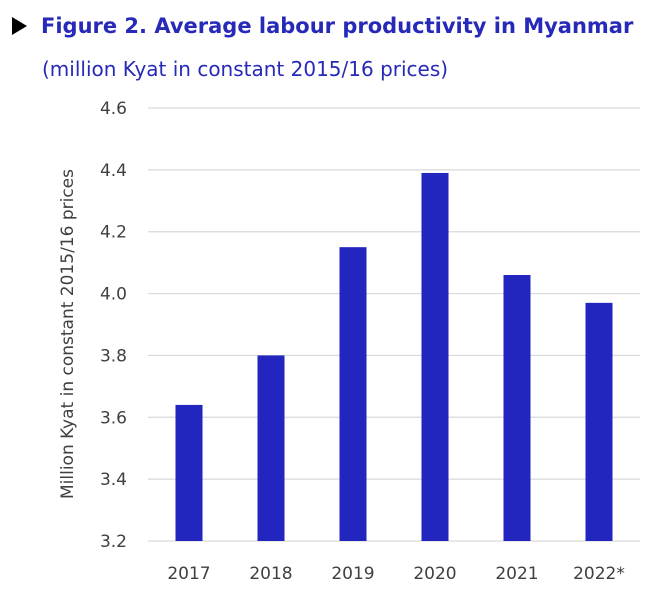  Describe the element at coordinates (113, 109) in the screenshot. I see `y-tick-label: 4.6` at that location.